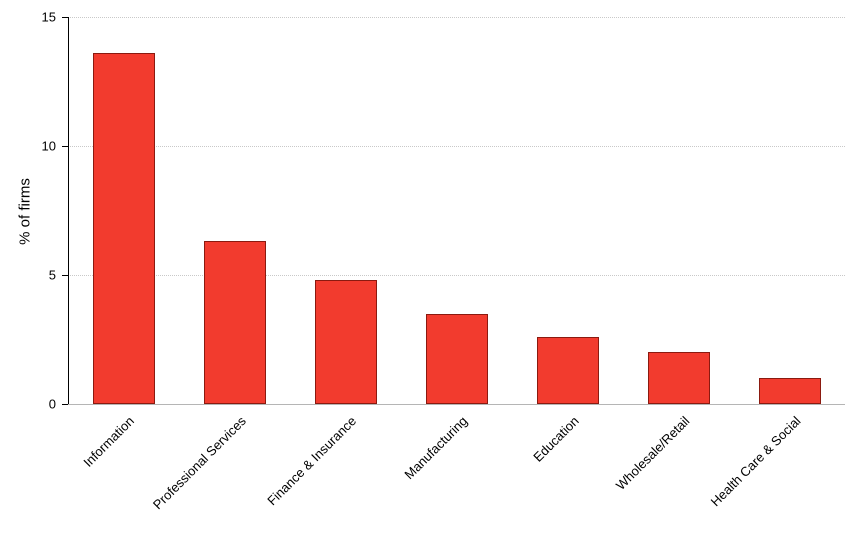  I want to click on y-tick-label-5: 5, so click(52, 275).